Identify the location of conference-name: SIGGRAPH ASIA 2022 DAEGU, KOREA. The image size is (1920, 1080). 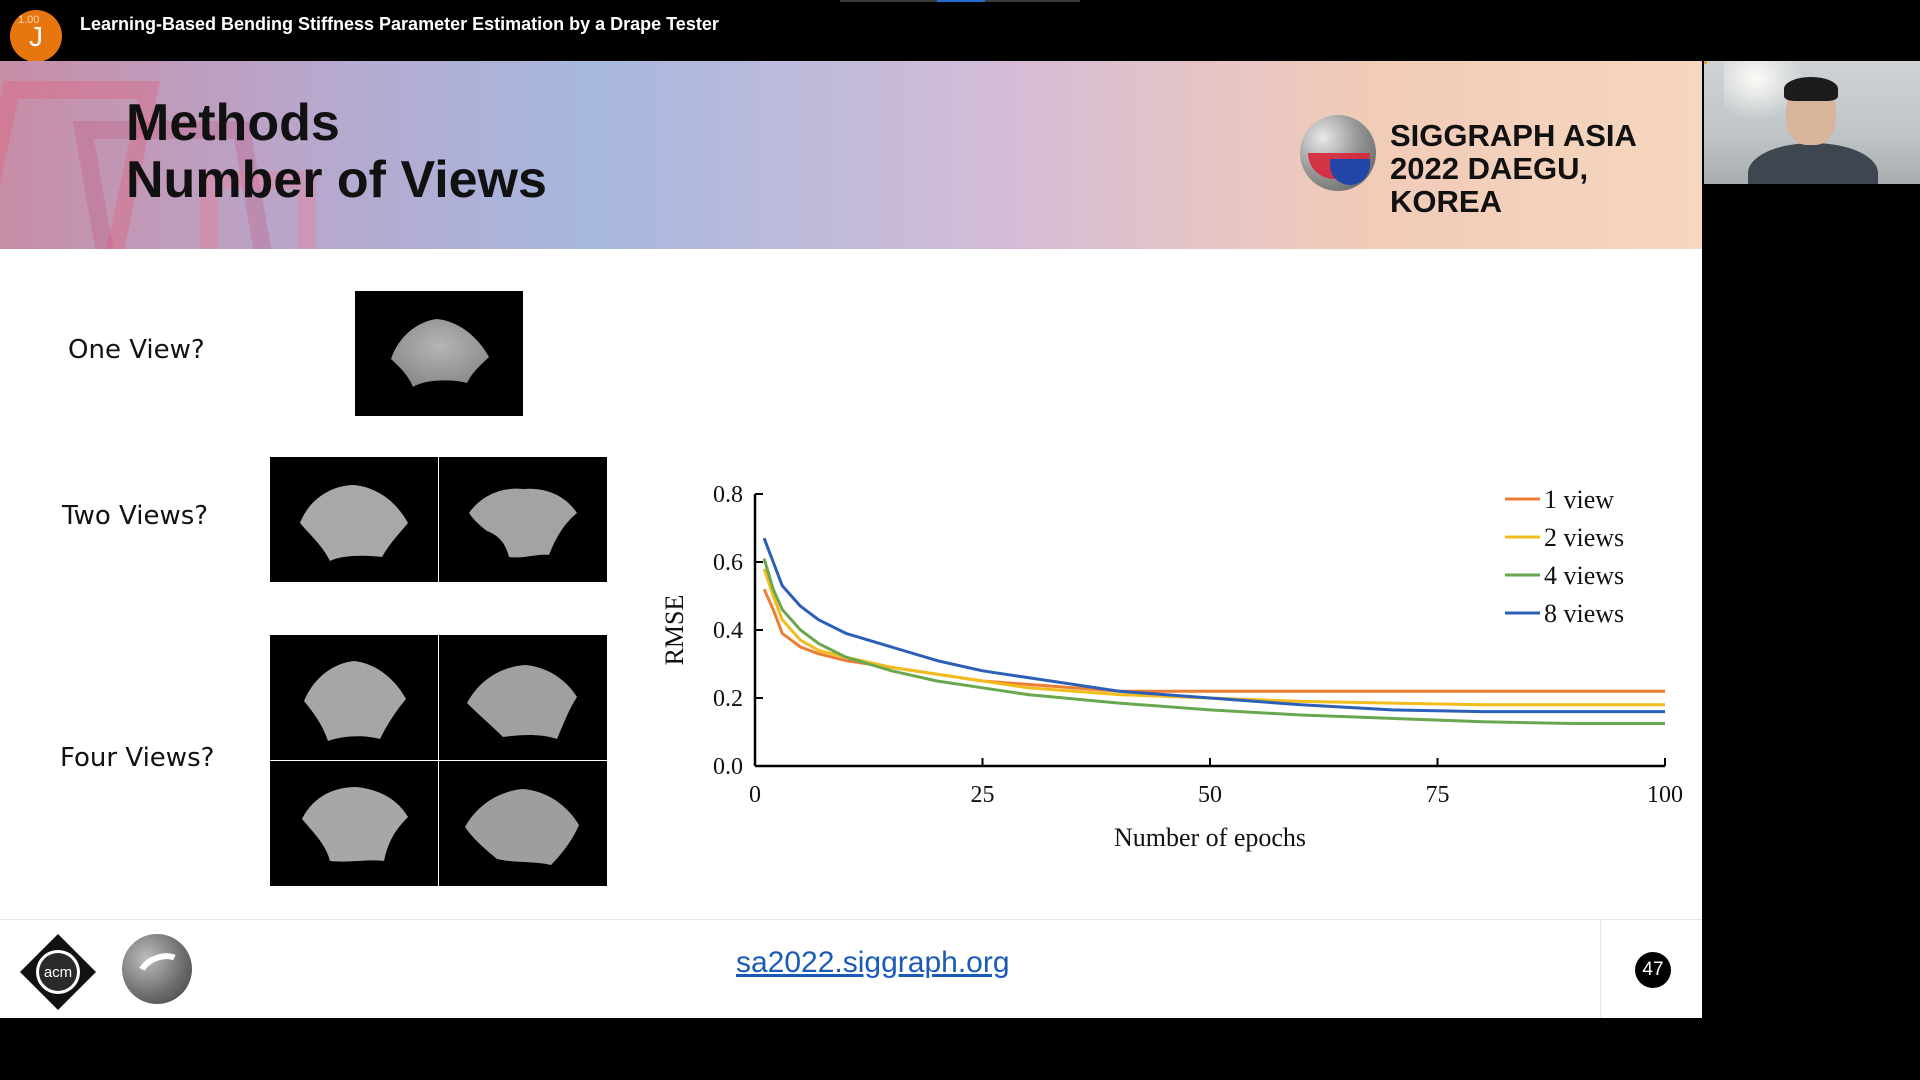
(1546, 168).